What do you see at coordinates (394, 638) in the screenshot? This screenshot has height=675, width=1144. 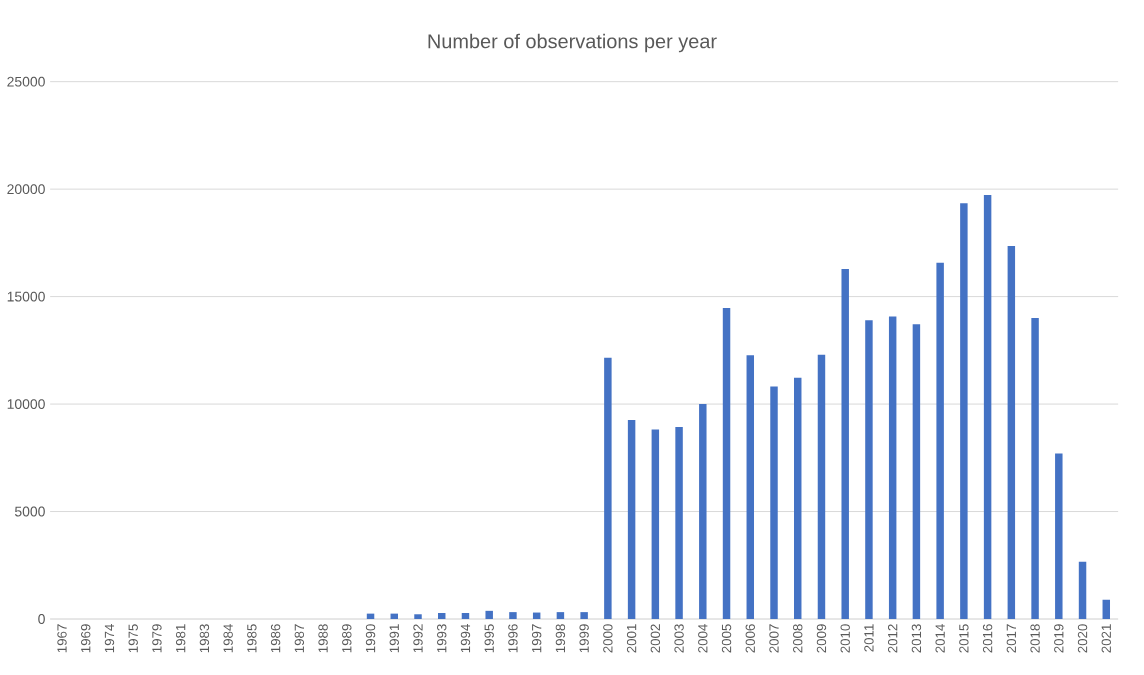 I see `x-tick-label: 1991` at bounding box center [394, 638].